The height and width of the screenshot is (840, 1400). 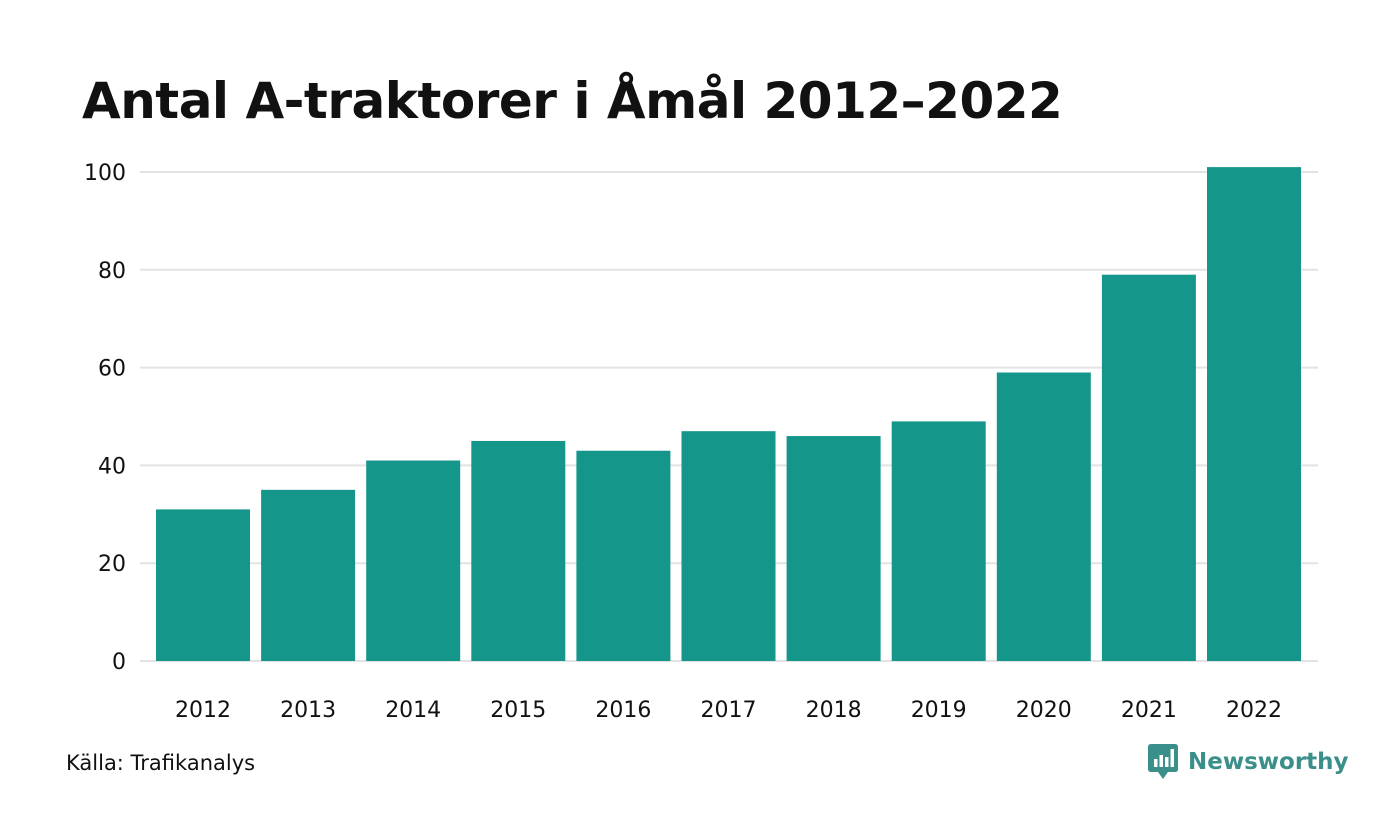 What do you see at coordinates (939, 710) in the screenshot?
I see `x-tick-label: 2019` at bounding box center [939, 710].